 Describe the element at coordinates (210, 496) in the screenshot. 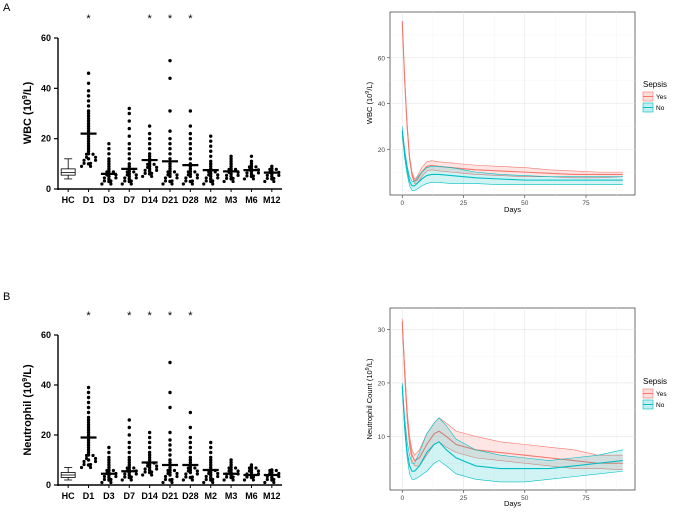

I see `category-label: M2` at that location.